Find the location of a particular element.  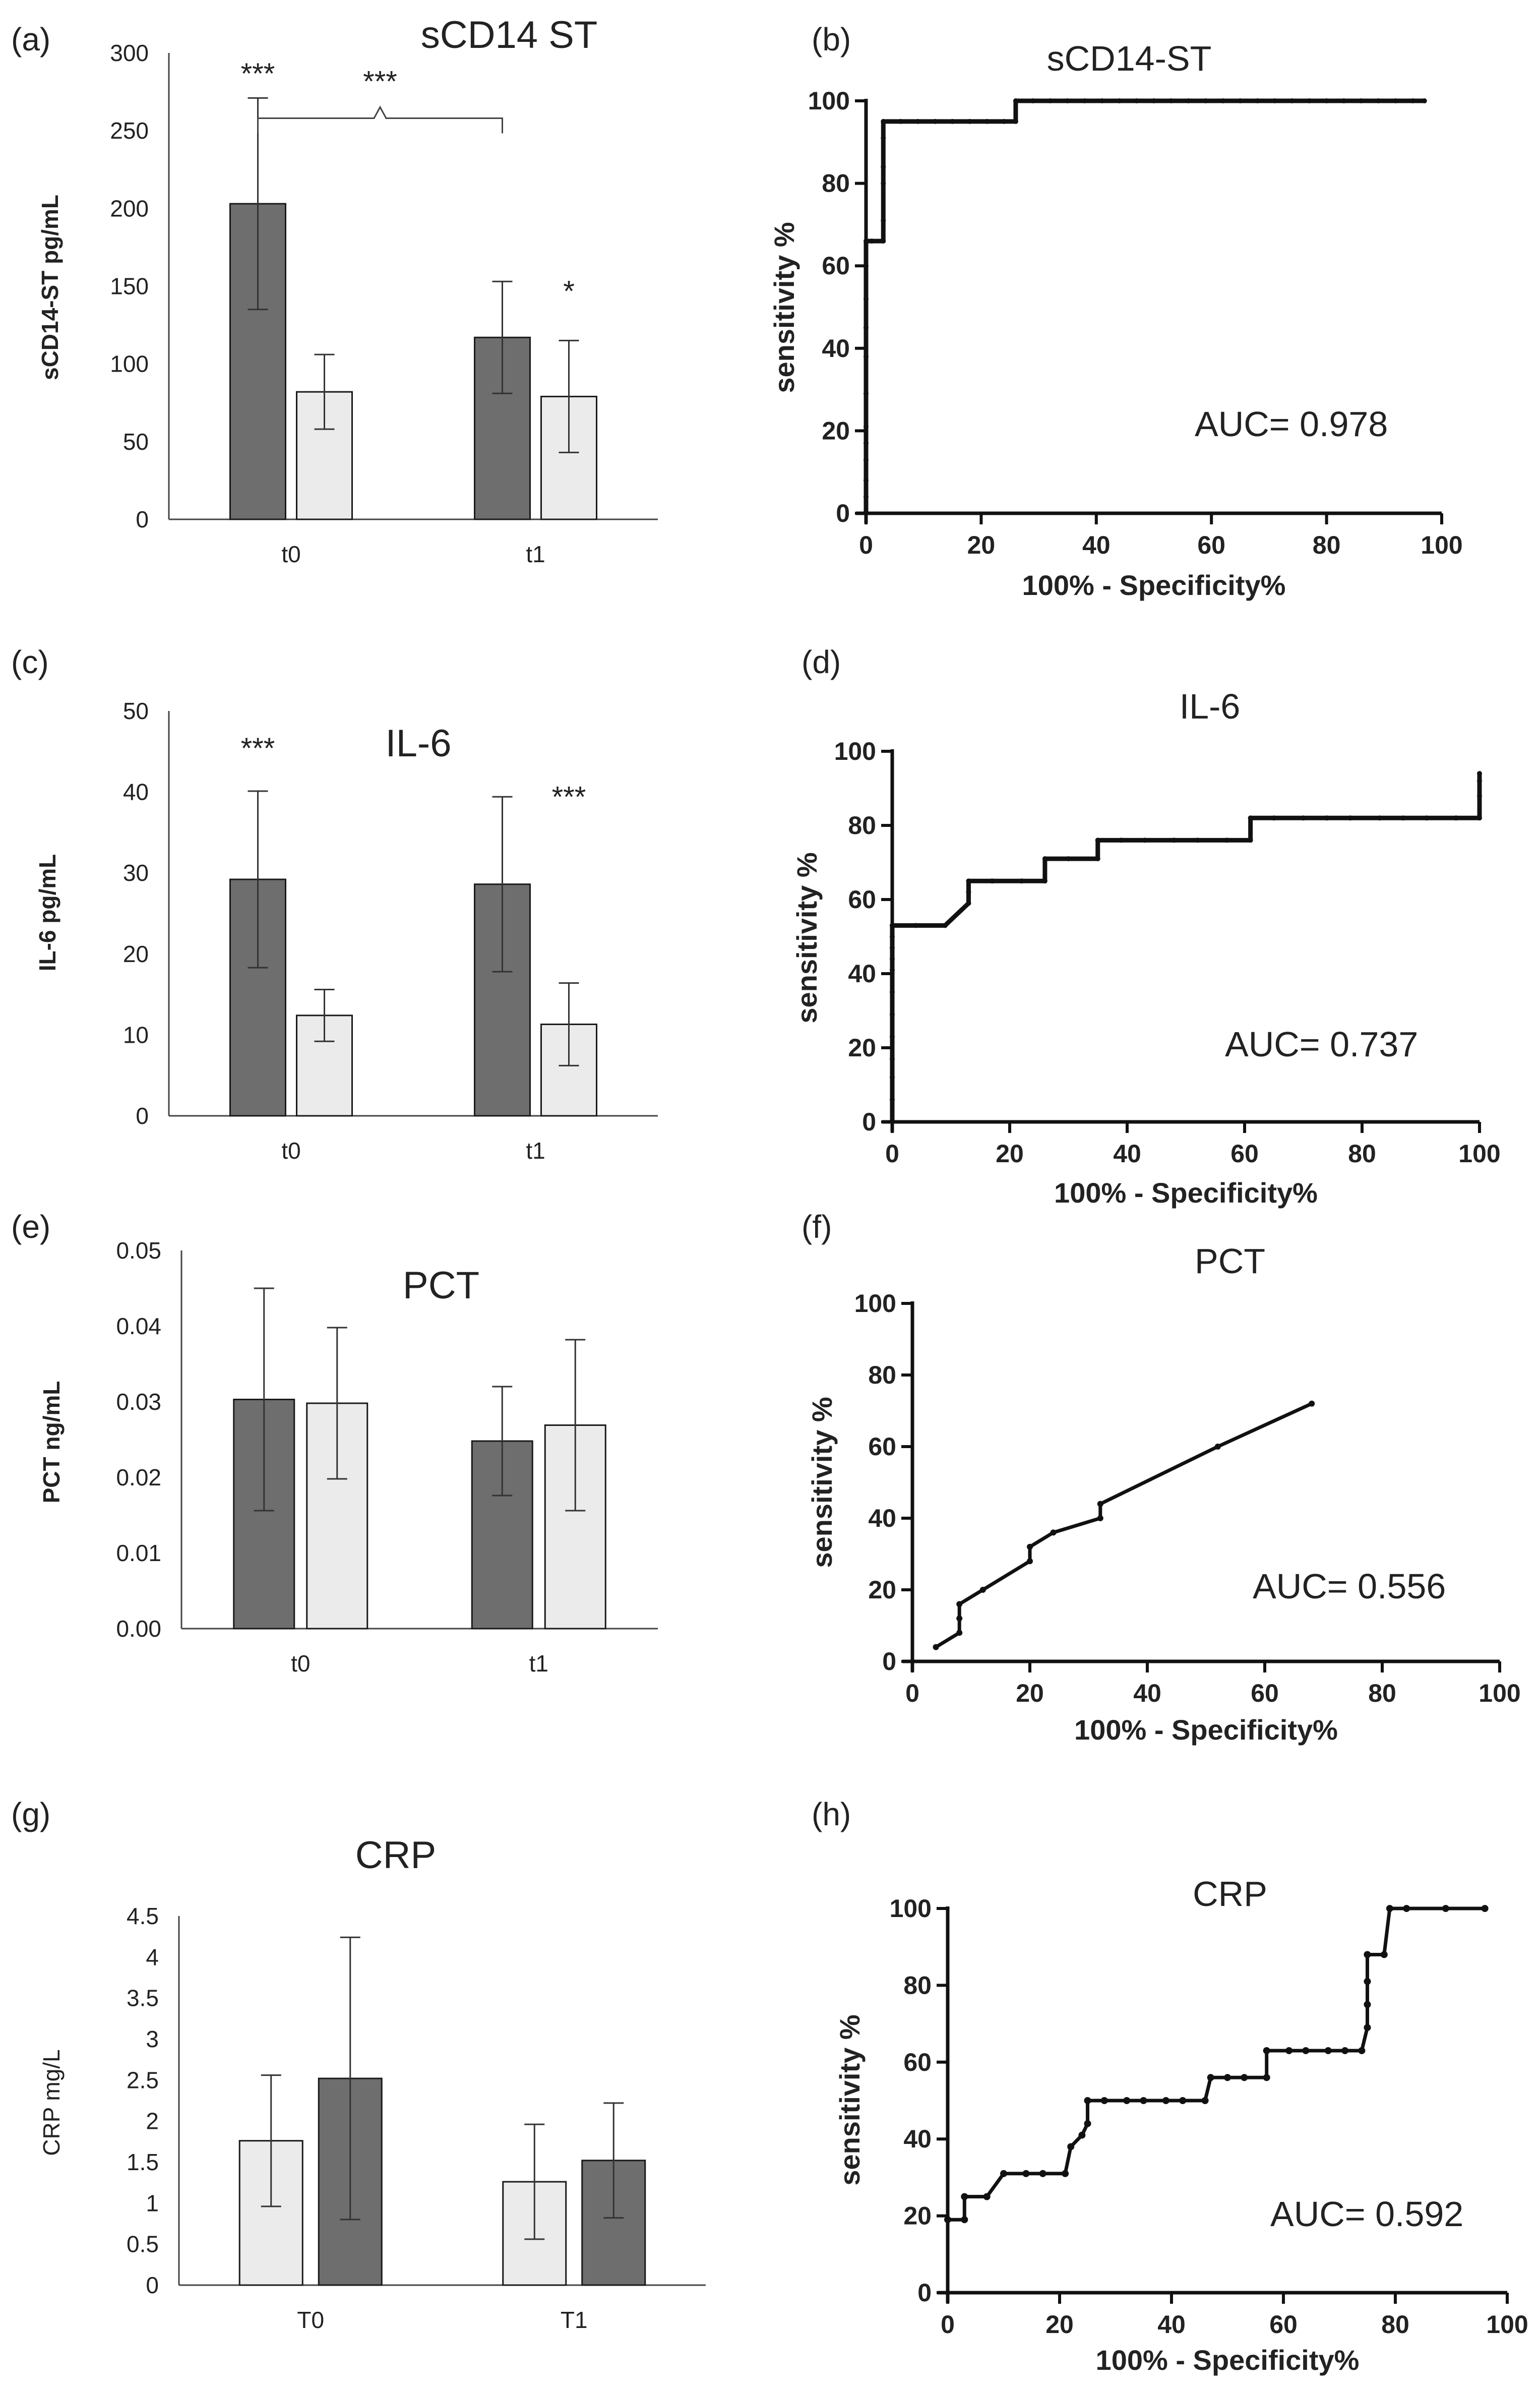

y-tick-label: 20 is located at coordinates (136, 954).